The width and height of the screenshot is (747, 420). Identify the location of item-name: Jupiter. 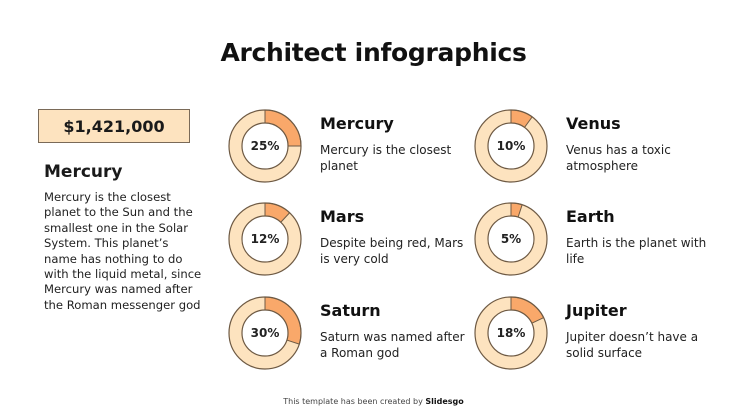
(596, 310).